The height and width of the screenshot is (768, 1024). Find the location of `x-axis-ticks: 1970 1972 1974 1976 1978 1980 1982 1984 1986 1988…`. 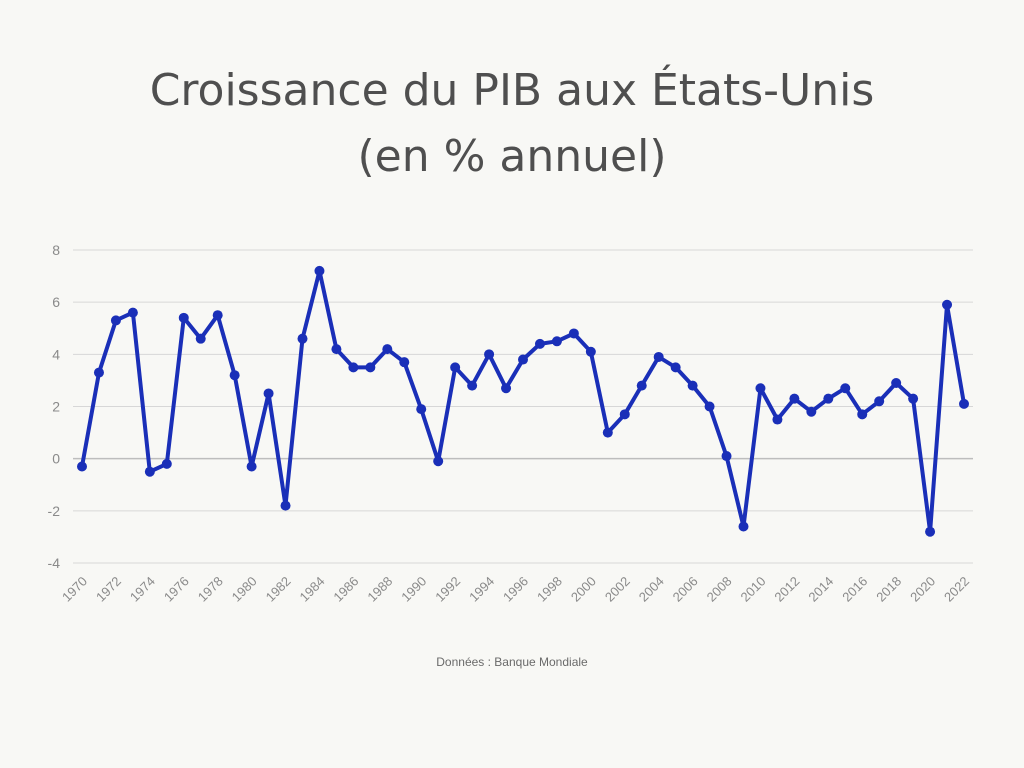

x-axis-ticks: 1970 1972 1974 1976 1978 1980 1982 1984 1986 1988… is located at coordinates (515, 589).